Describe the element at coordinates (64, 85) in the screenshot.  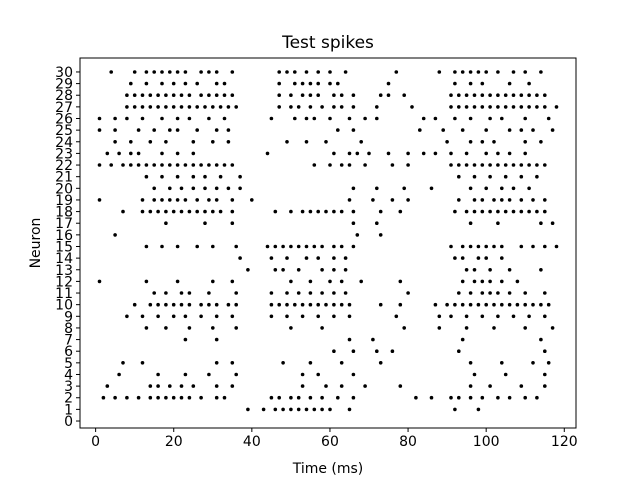
I see `y-tick-label: 29` at that location.